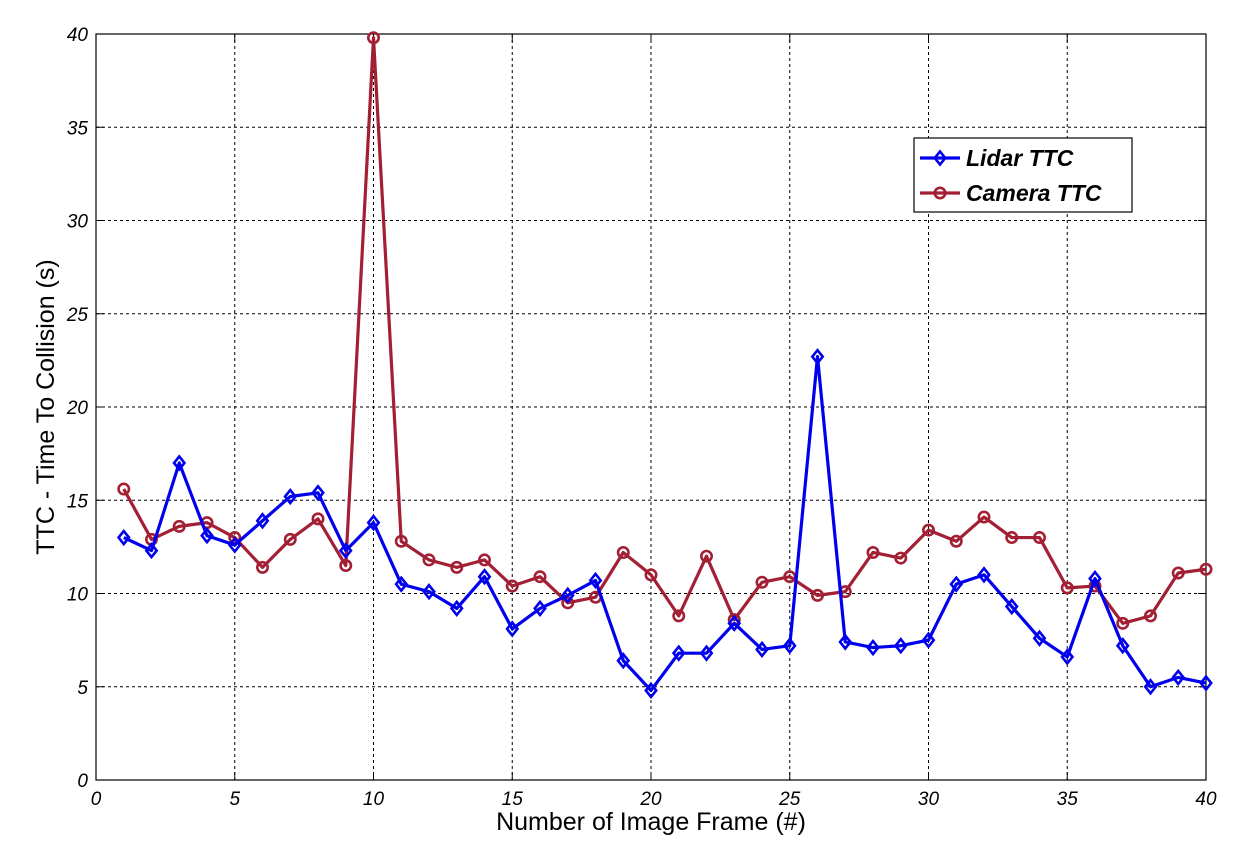  I want to click on x-tick-label: 30, so click(929, 799).